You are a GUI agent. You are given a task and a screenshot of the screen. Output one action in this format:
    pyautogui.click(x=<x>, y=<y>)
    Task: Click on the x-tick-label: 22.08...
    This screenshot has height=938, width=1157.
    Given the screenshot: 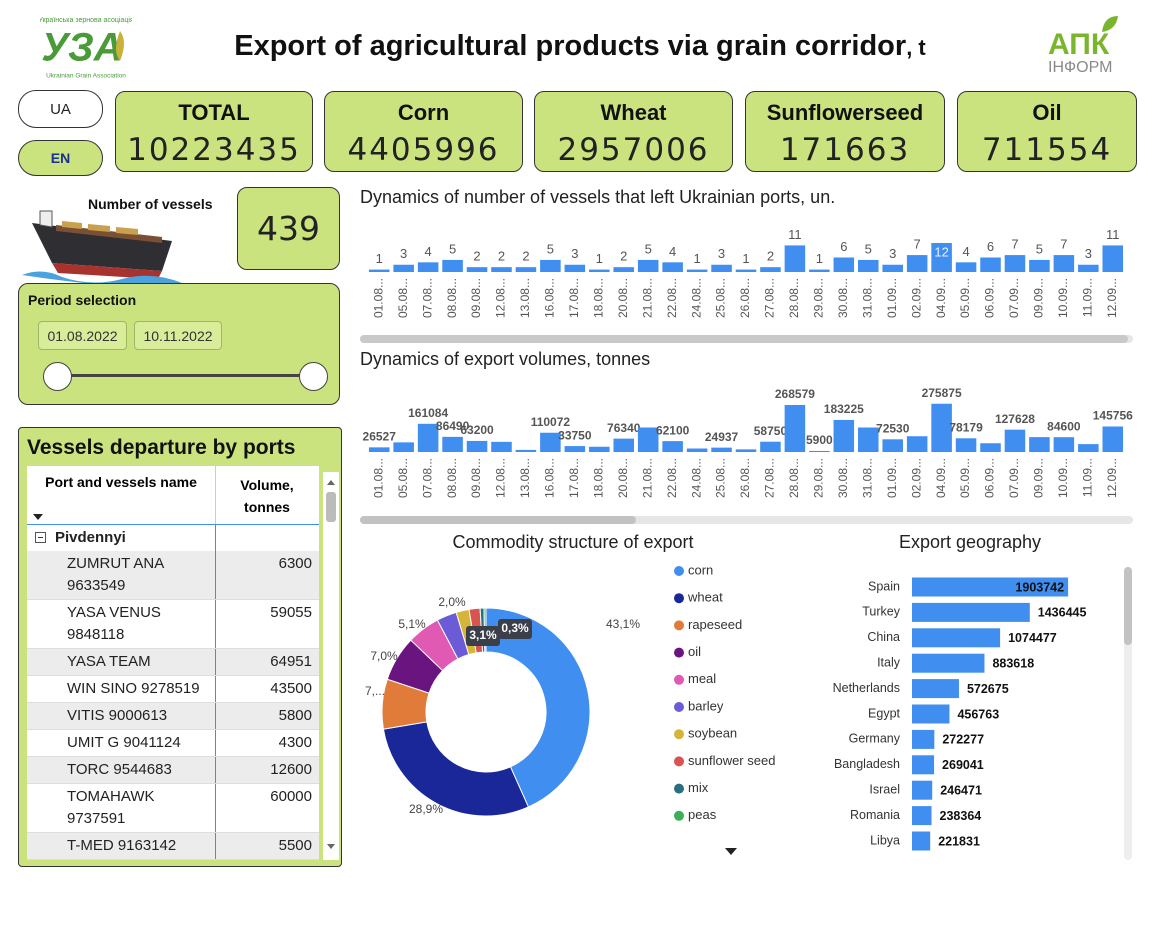 What is the action you would take?
    pyautogui.click(x=672, y=298)
    